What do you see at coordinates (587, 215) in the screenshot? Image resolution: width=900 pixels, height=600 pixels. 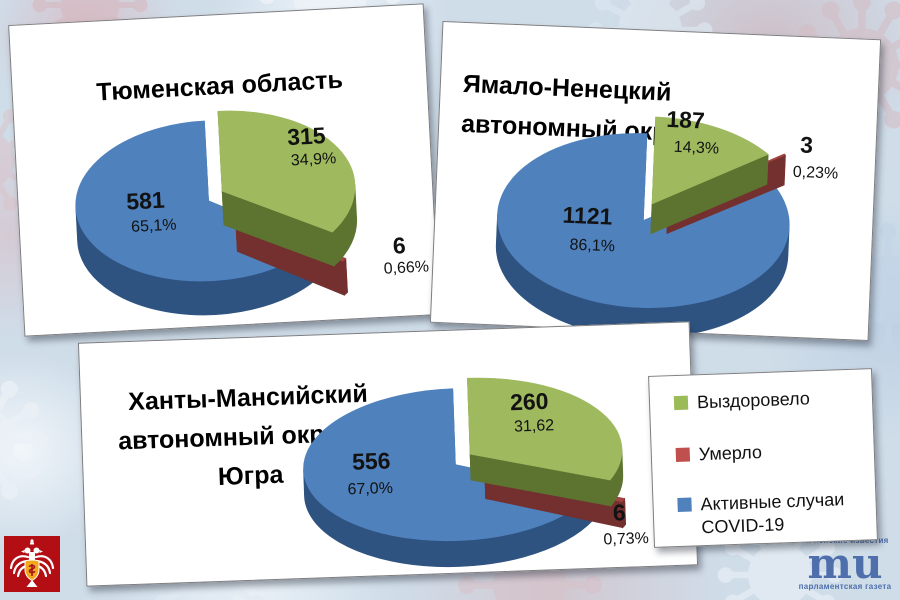 I see `slice-value-active: 1121` at bounding box center [587, 215].